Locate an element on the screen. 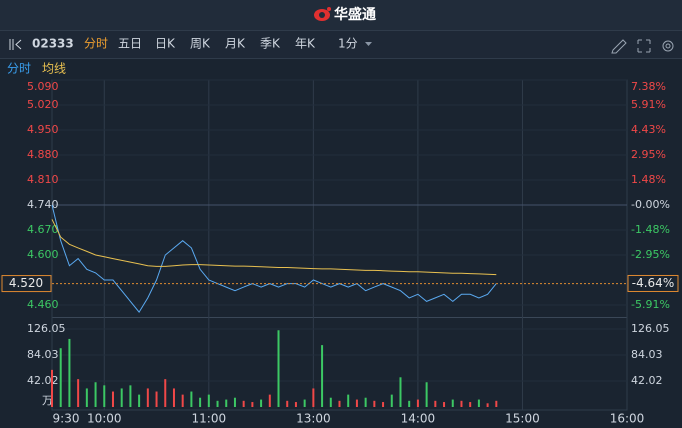  y2-tick-label: -5.91% is located at coordinates (650, 304).